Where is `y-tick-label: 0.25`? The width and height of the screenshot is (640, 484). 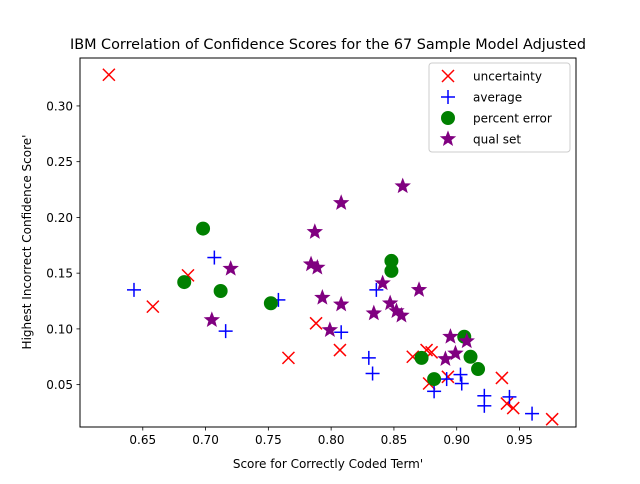 y-tick-label: 0.25 is located at coordinates (59, 162).